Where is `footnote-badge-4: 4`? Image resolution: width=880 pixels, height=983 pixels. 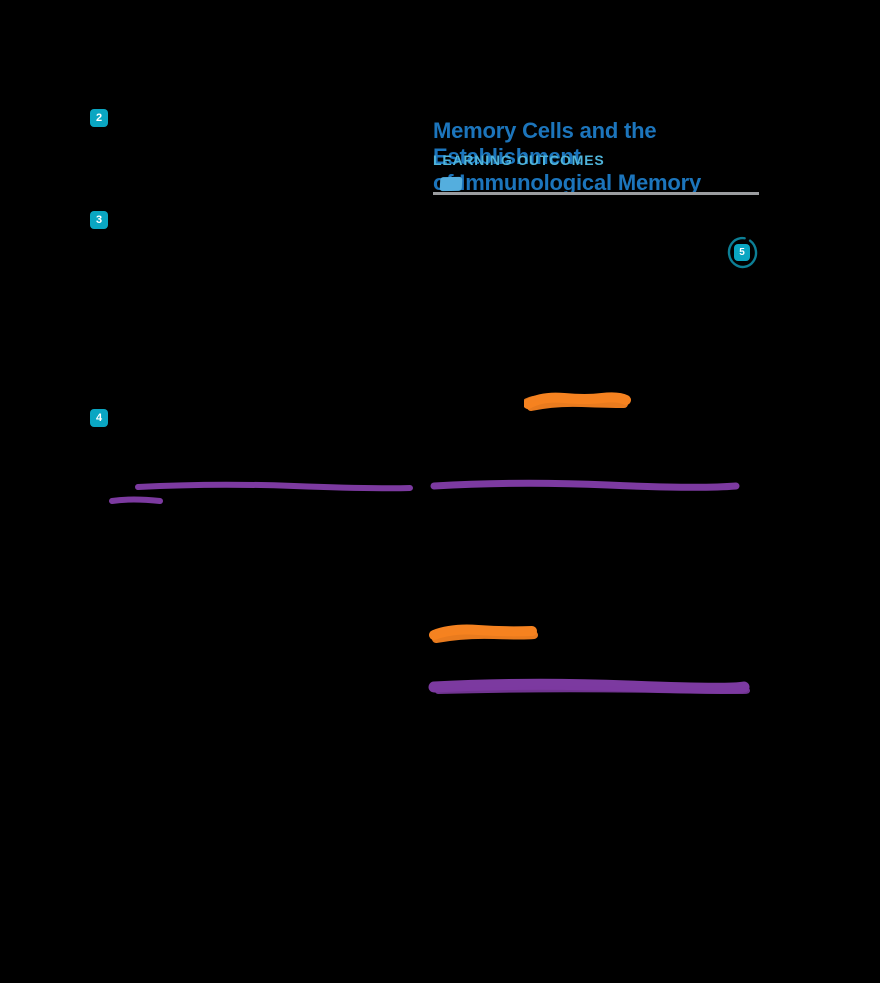 footnote-badge-4: 4 is located at coordinates (99, 418).